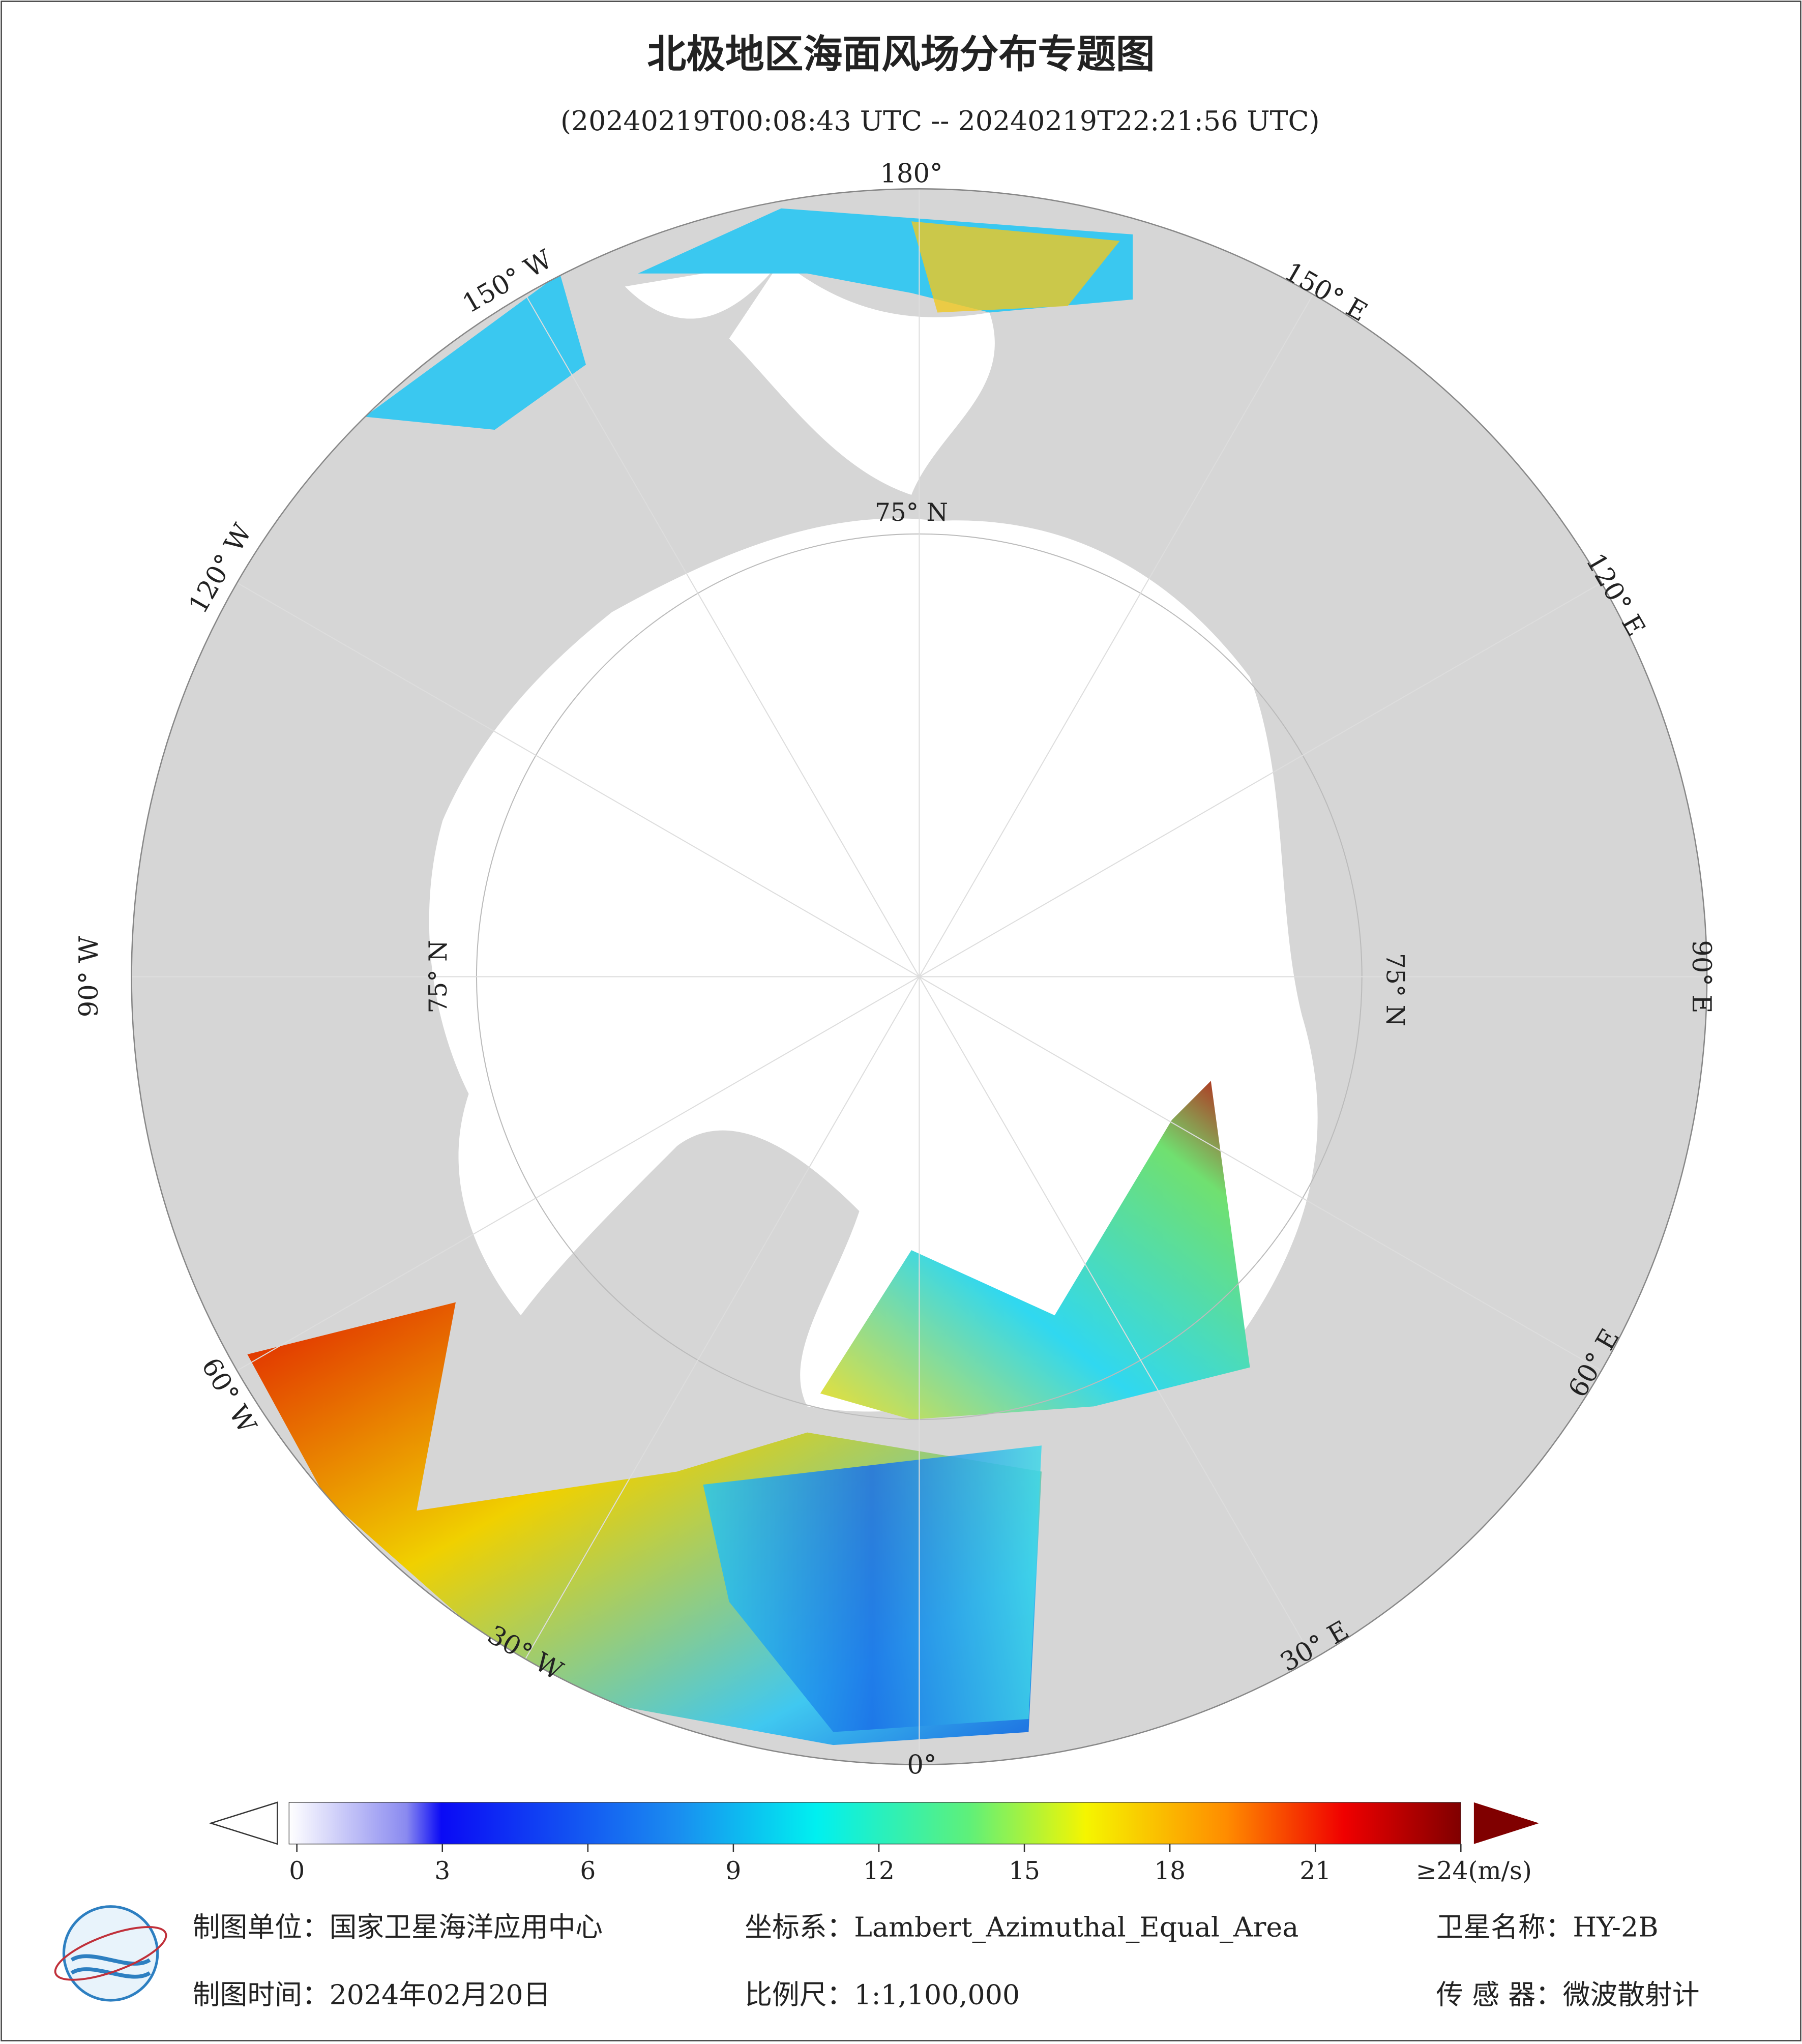  Describe the element at coordinates (879, 1871) in the screenshot. I see `colorbar-tick-label: 12` at that location.